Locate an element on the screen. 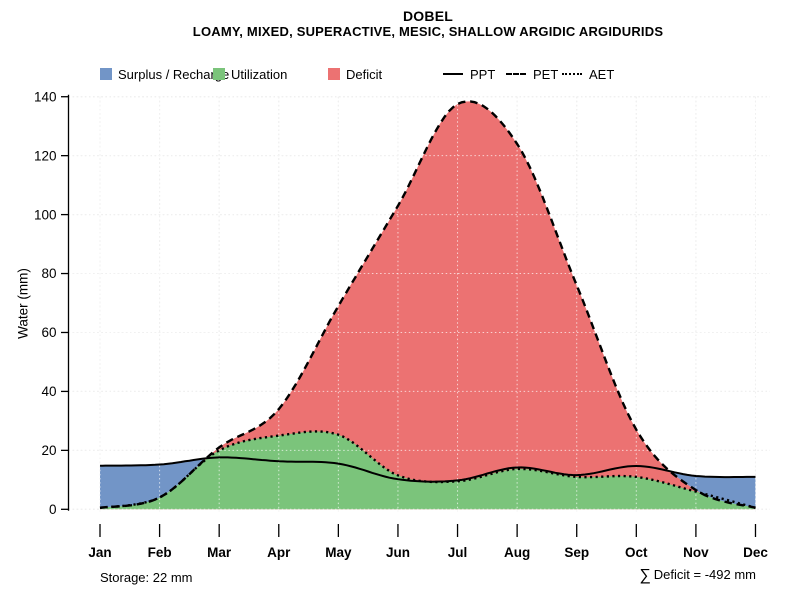  dashed-line-icon is located at coordinates (516, 74).